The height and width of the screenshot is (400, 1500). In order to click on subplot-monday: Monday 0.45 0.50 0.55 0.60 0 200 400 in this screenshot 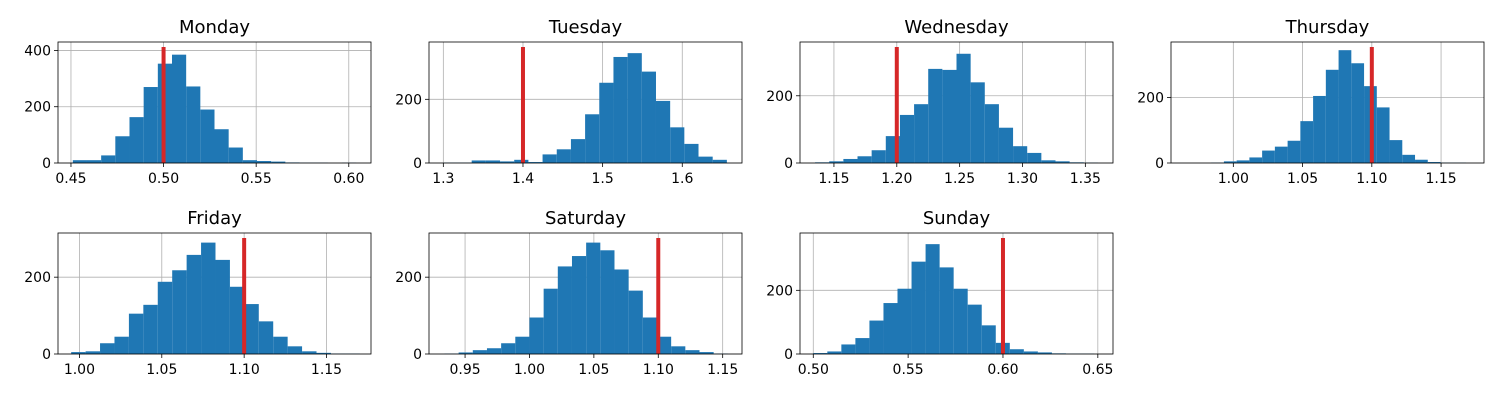, I will do `click(198, 102)`.